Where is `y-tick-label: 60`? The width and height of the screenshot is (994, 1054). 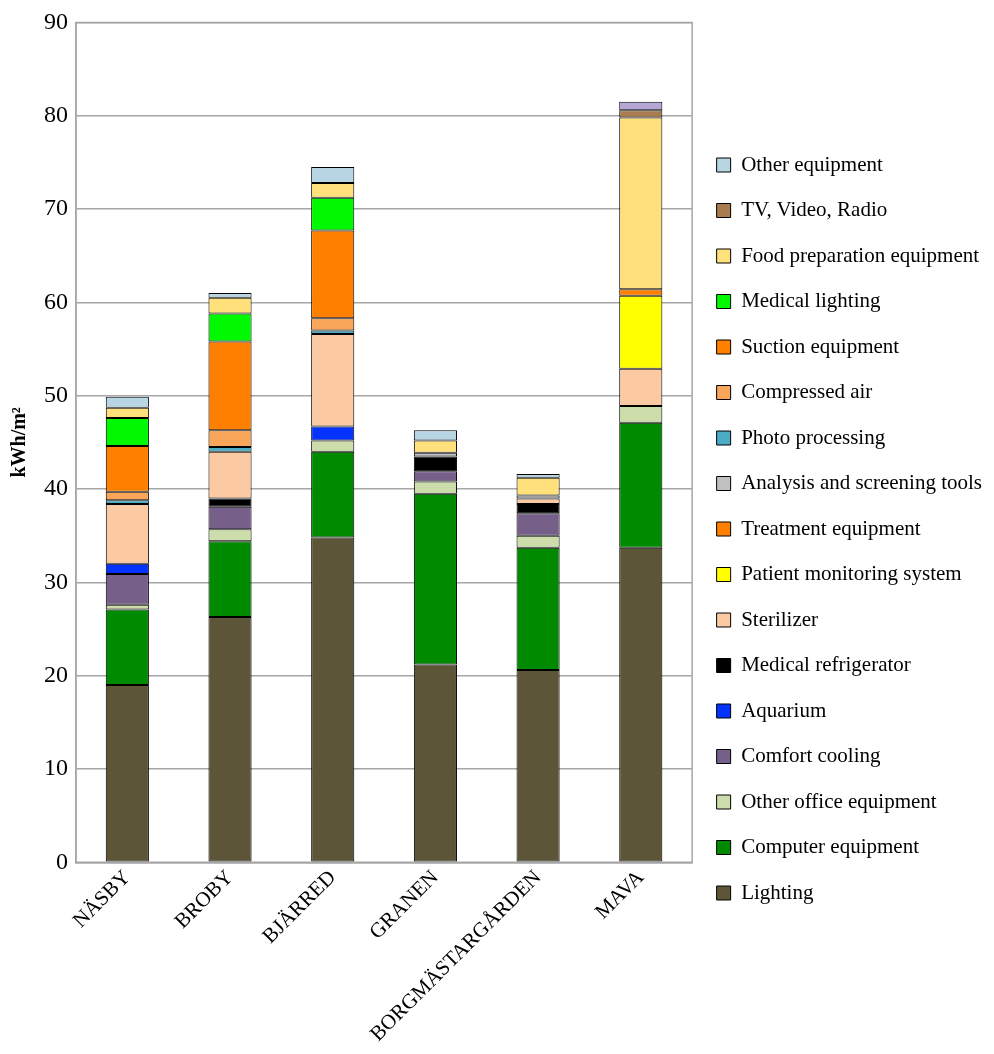
y-tick-label: 60 is located at coordinates (56, 300).